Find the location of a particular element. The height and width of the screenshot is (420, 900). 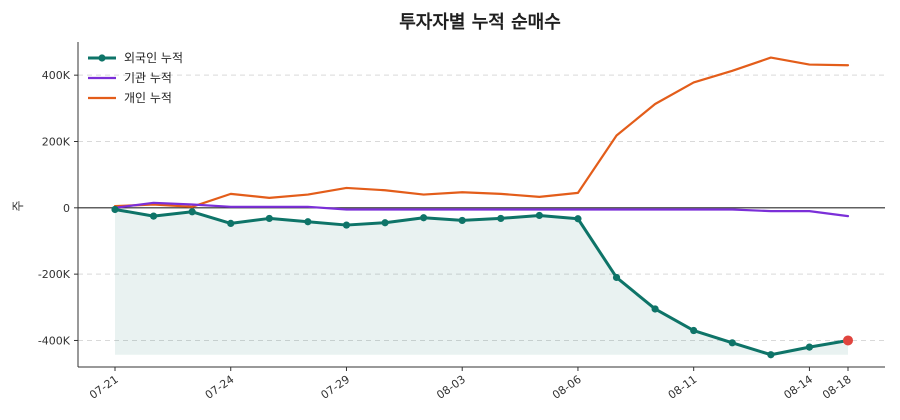

x-tick-label: 07-21 is located at coordinates (104, 387).